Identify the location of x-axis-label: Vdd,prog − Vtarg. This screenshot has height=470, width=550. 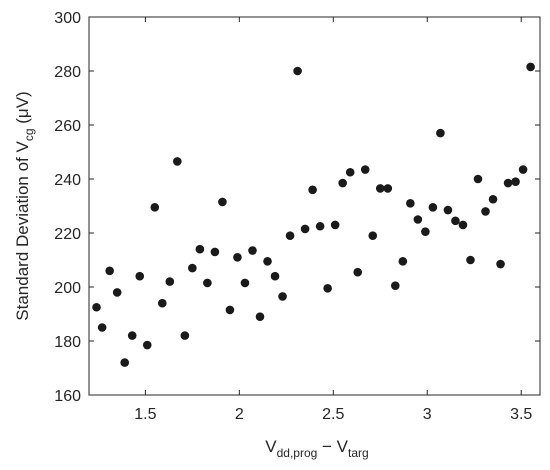
(316, 448).